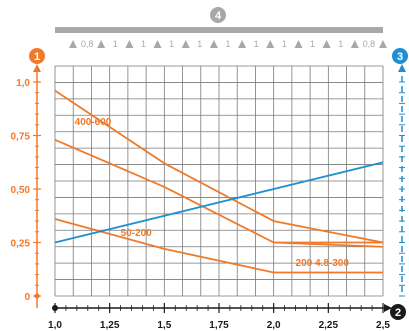  Describe the element at coordinates (402, 68) in the screenshot. I see `right-axis-arrow` at that location.